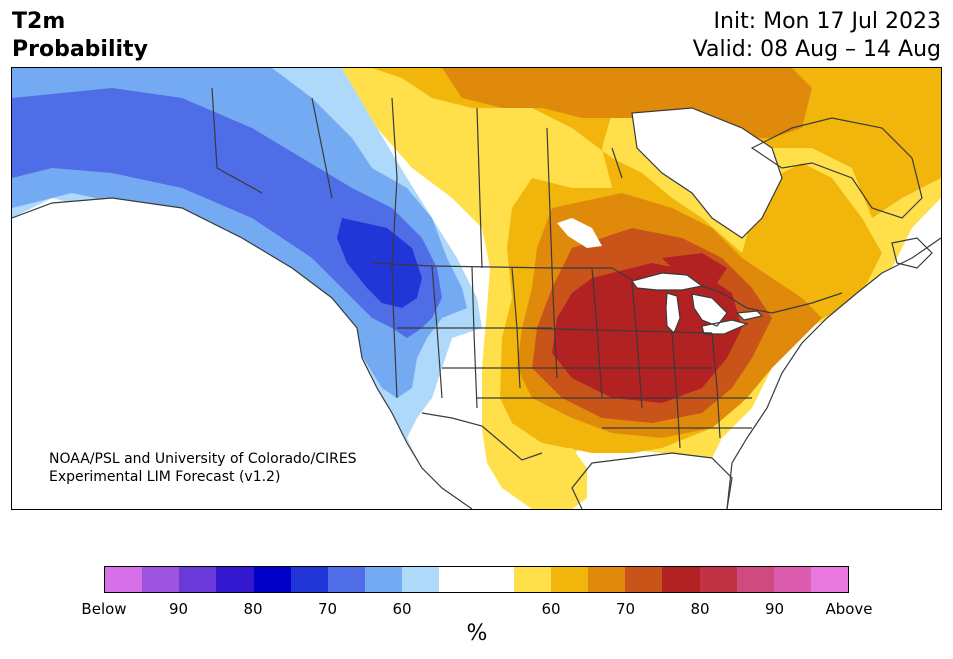 Image resolution: width=953 pixels, height=659 pixels. I want to click on colorbar-tick-label: Above, so click(849, 609).